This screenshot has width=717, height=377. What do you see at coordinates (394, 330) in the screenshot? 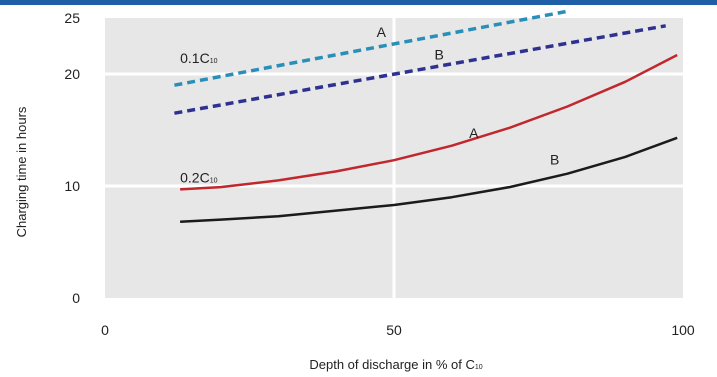
I see `x-tick-label: 50` at bounding box center [394, 330].